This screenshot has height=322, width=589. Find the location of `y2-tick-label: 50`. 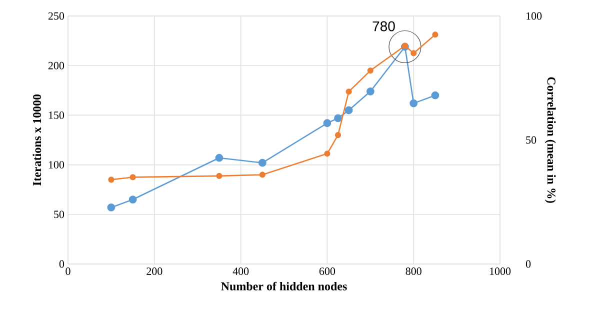

y2-tick-label: 50 is located at coordinates (531, 140).